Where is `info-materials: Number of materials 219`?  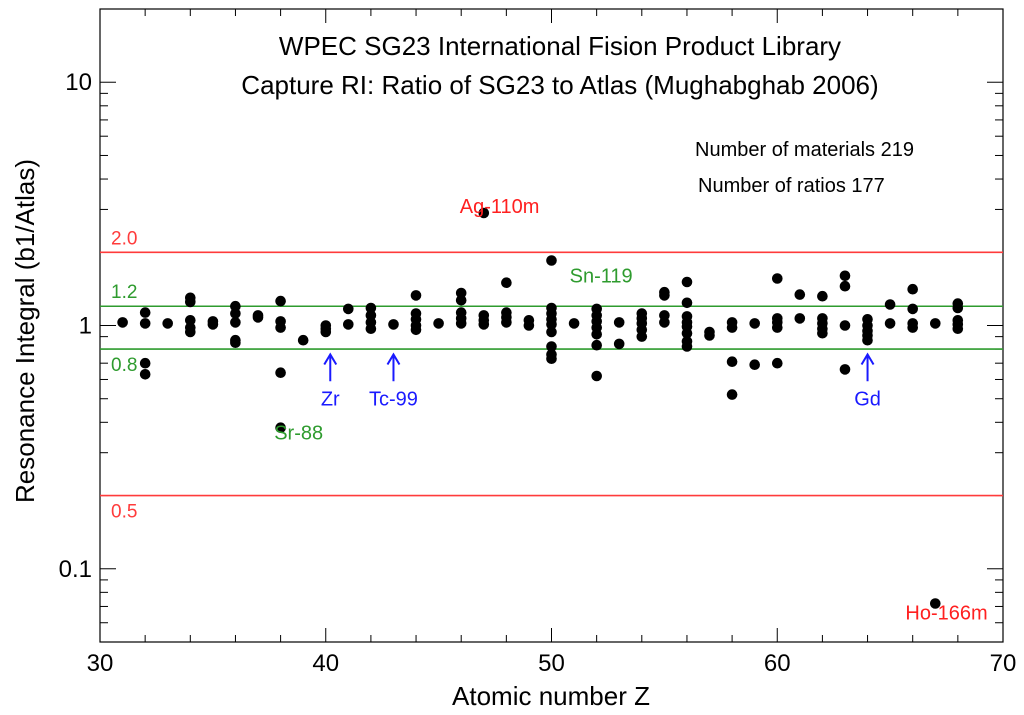
info-materials: Number of materials 219 is located at coordinates (804, 150).